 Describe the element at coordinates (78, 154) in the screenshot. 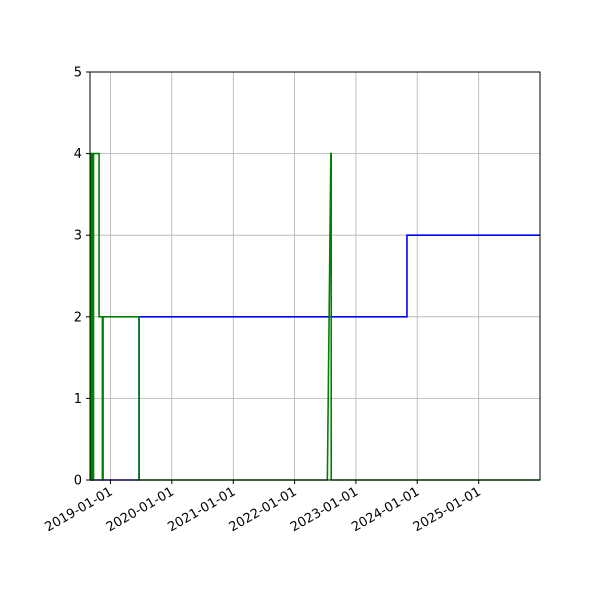

I see `y-tick-label: 4` at that location.